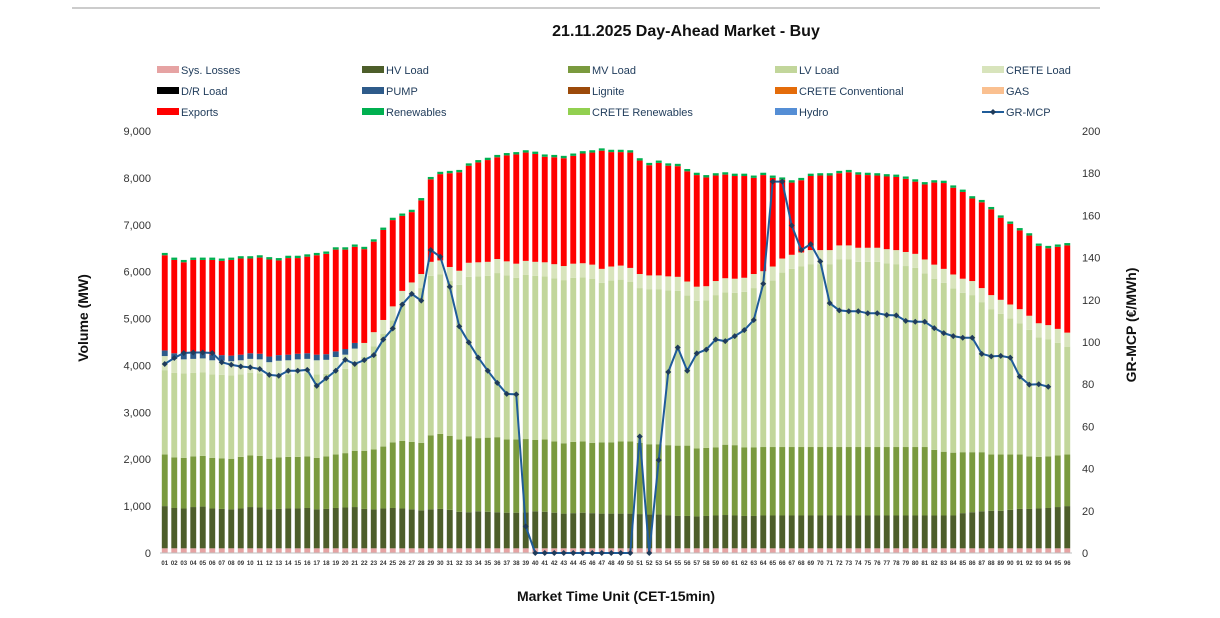 The height and width of the screenshot is (618, 1220). What do you see at coordinates (83, 318) in the screenshot?
I see `y-axis-title: Volume (MW)` at bounding box center [83, 318].